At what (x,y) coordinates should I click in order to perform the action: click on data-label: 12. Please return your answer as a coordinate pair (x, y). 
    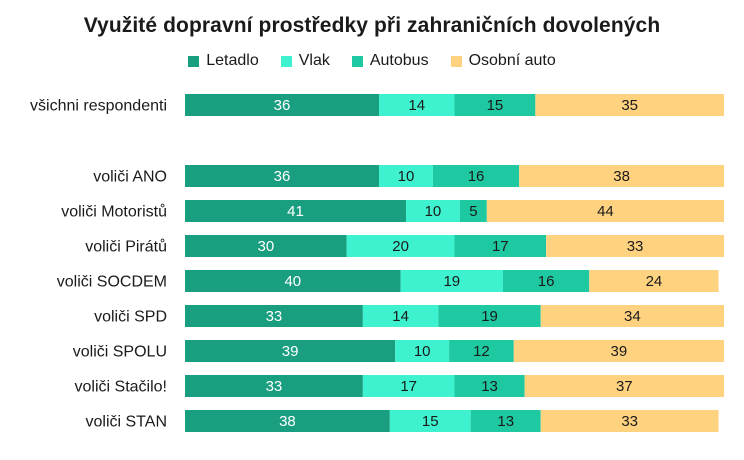
    Looking at the image, I should click on (481, 351).